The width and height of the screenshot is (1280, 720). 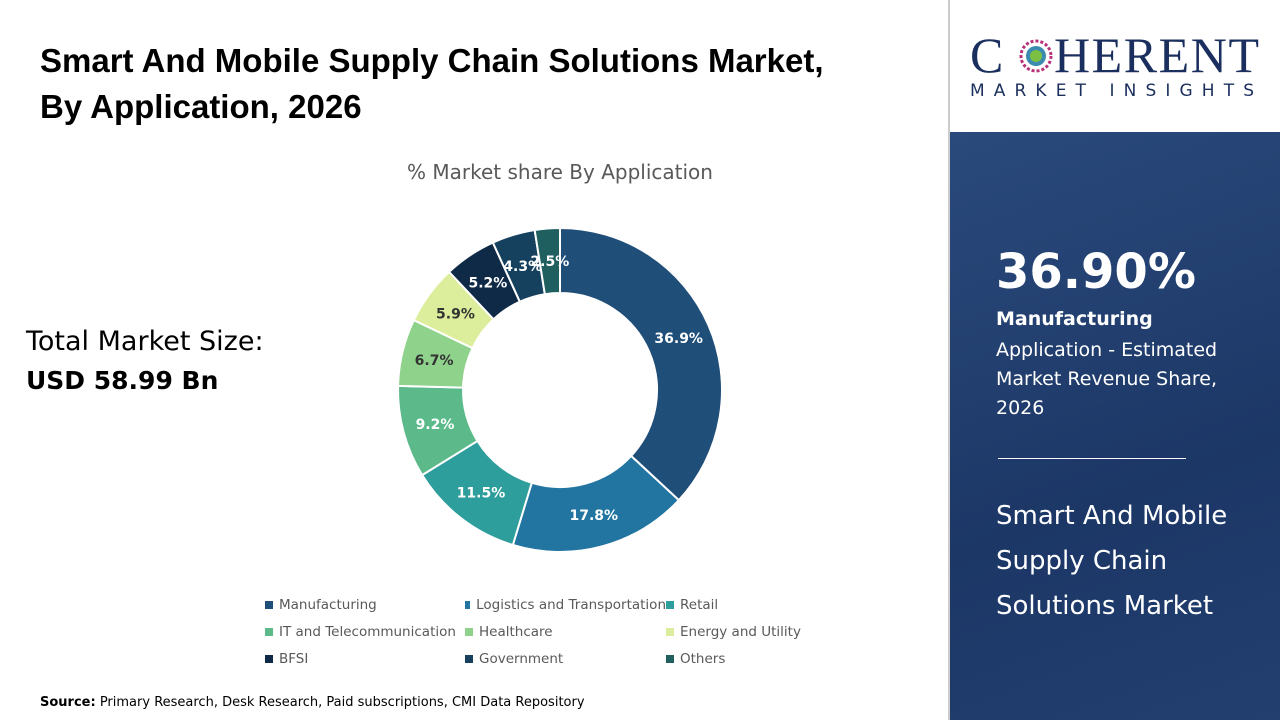 I want to click on total-market-value: USD 58.99 Bn, so click(x=122, y=380).